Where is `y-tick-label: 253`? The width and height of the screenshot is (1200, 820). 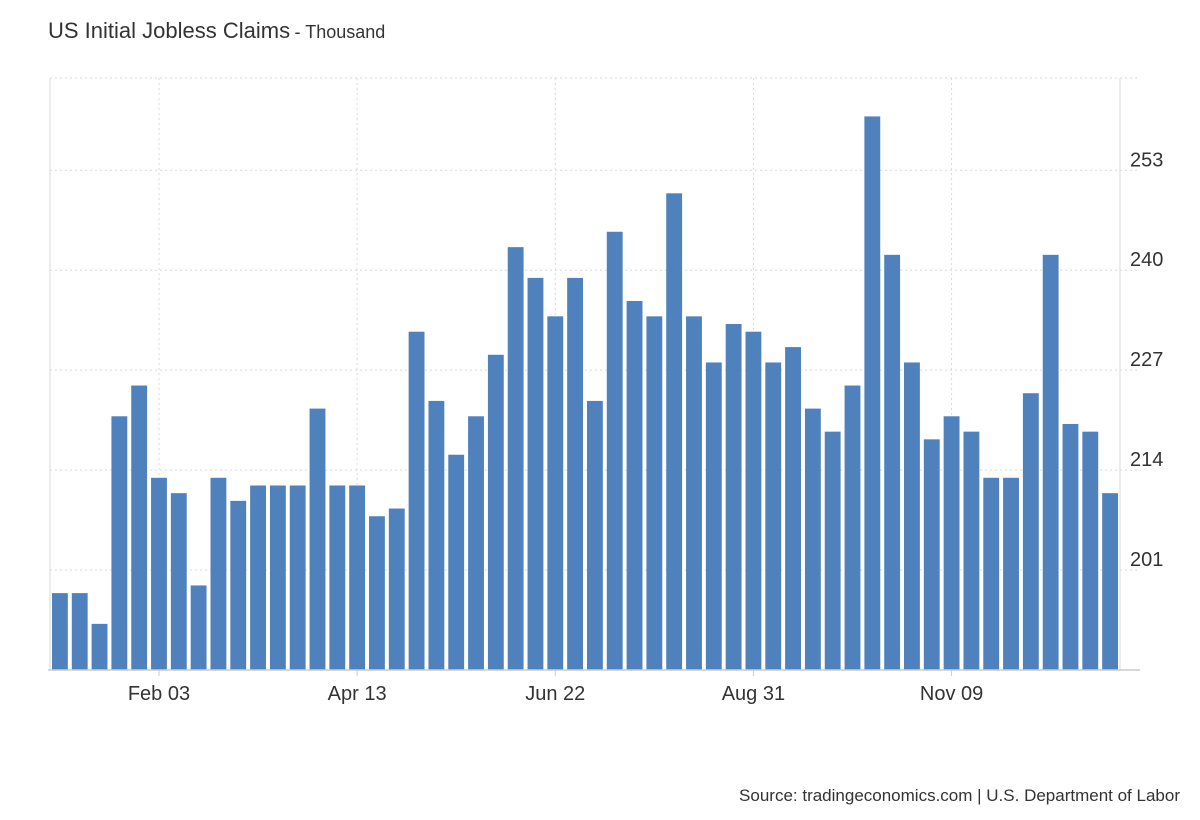
y-tick-label: 253 is located at coordinates (1146, 160).